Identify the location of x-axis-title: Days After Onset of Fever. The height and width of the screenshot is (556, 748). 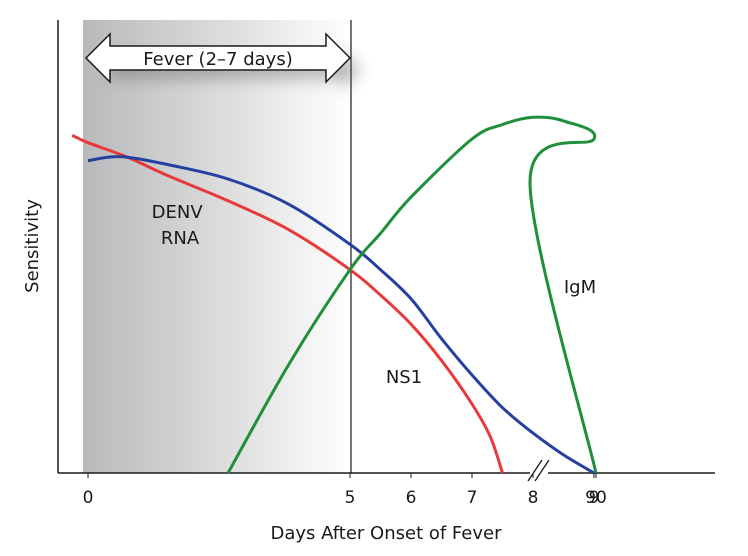
(386, 533).